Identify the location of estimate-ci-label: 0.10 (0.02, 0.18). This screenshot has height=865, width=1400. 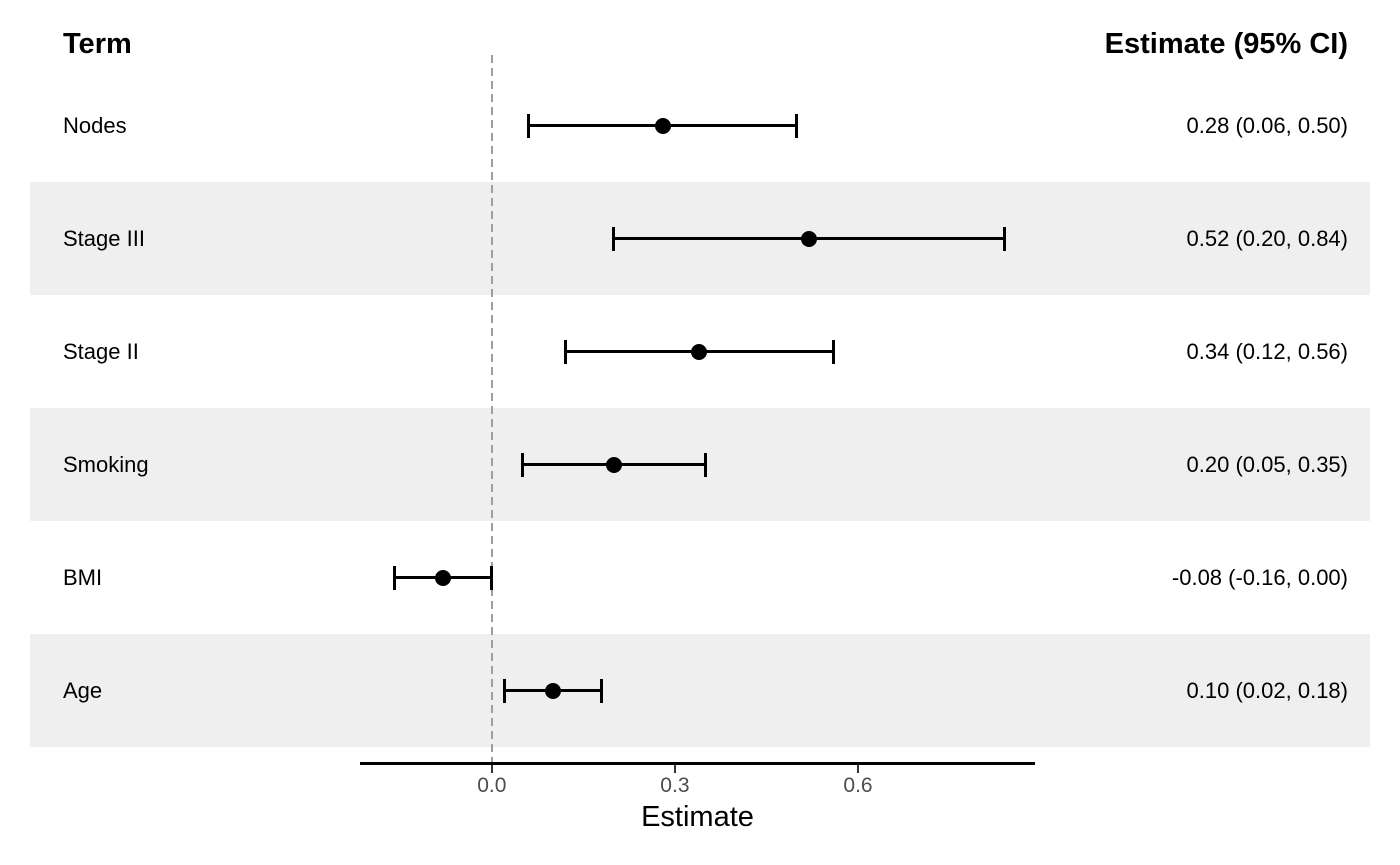
(1267, 690).